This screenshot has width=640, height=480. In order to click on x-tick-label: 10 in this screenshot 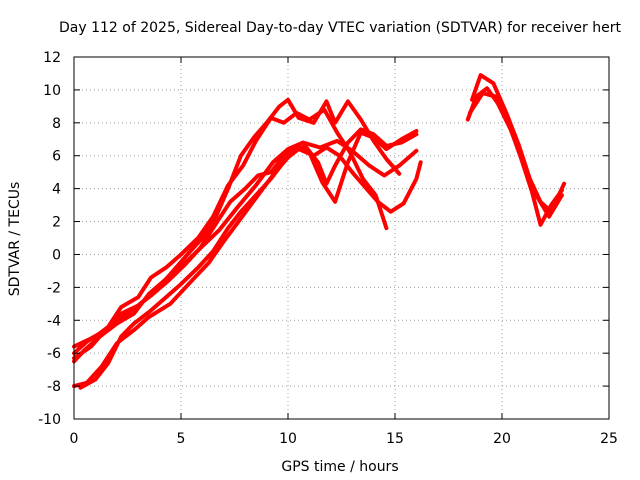, I will do `click(288, 439)`.